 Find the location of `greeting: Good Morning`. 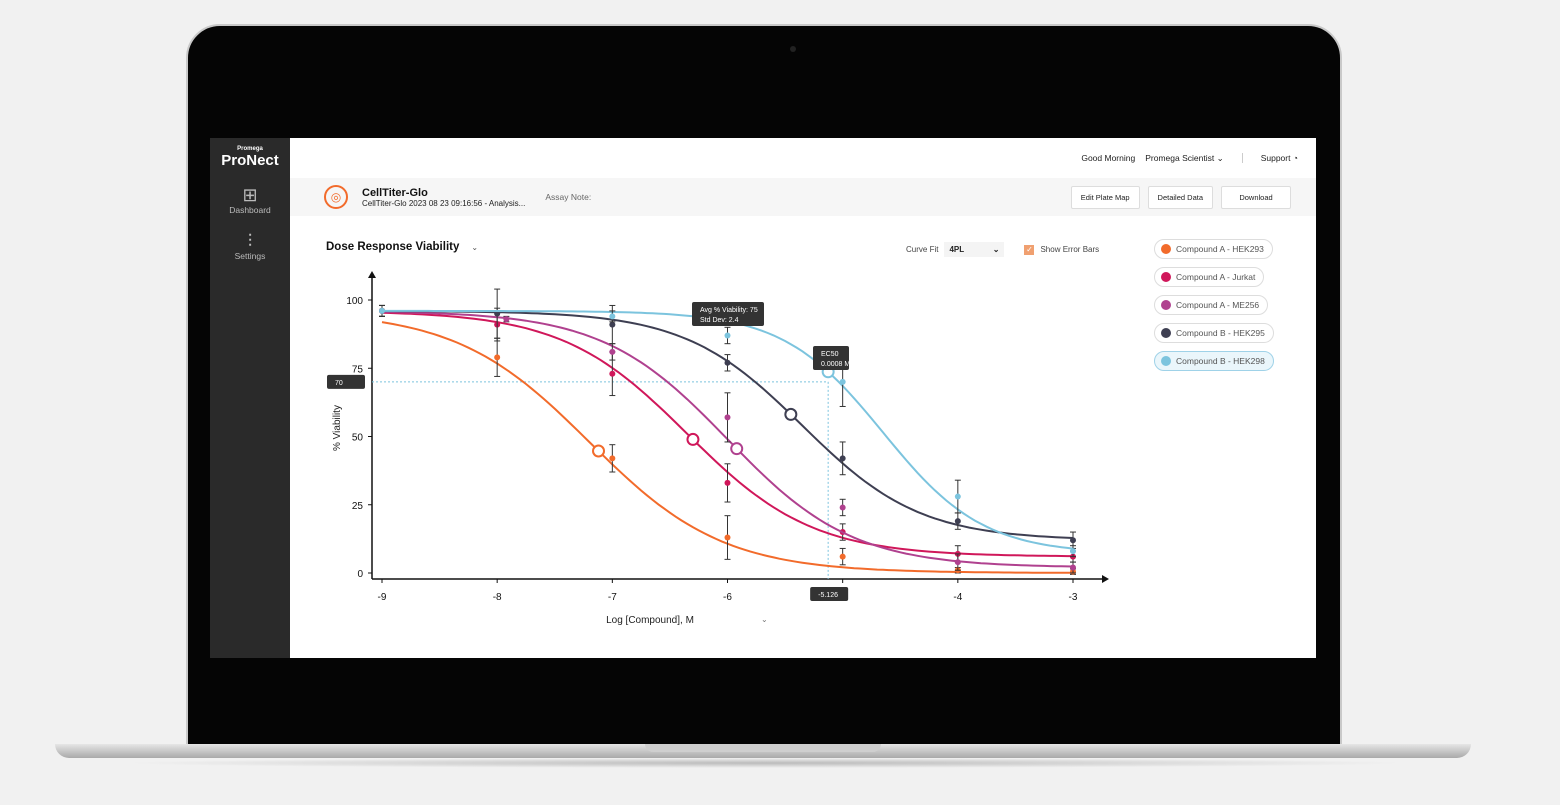

greeting: Good Morning is located at coordinates (1108, 158).